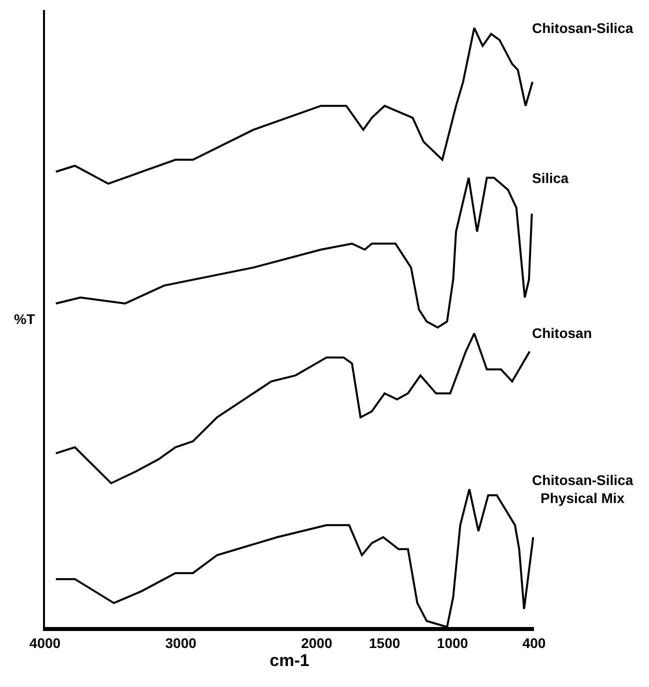 This screenshot has height=687, width=649. Describe the element at coordinates (316, 642) in the screenshot. I see `x-tick-label: 2000` at that location.